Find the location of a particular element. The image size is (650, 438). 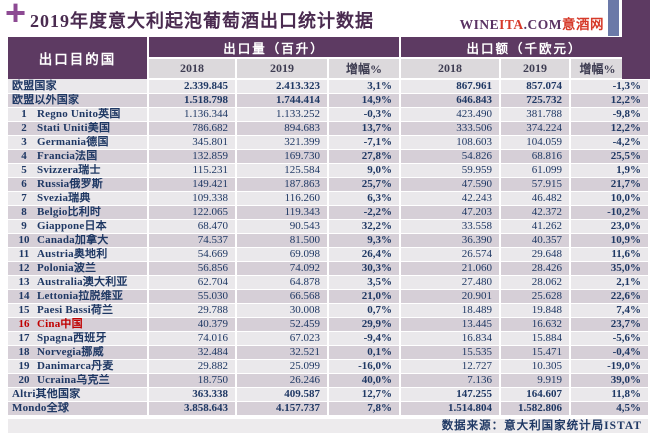

val-growth-cell: -4,2% is located at coordinates (609, 142).